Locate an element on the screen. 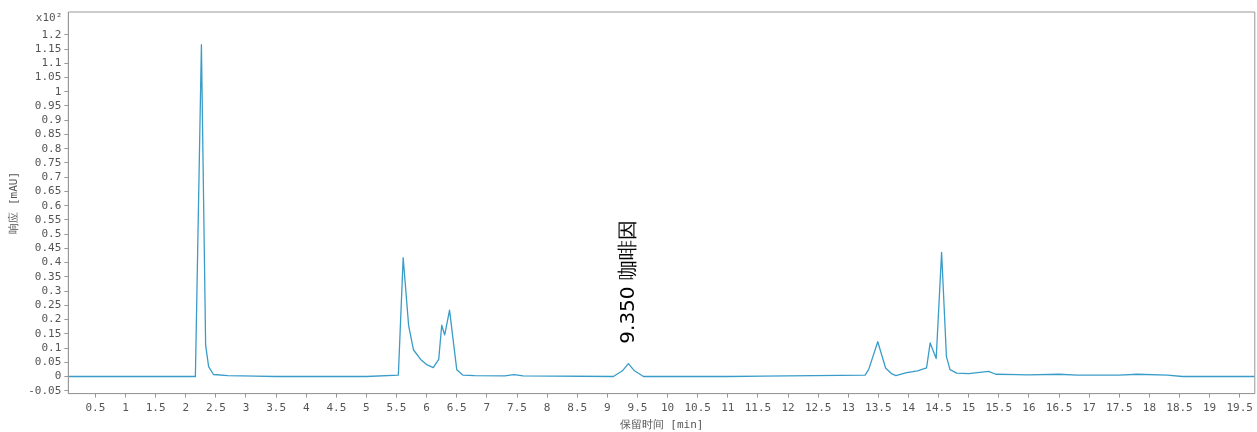 The height and width of the screenshot is (432, 1257). x-tick-label: 10.5 is located at coordinates (697, 408).